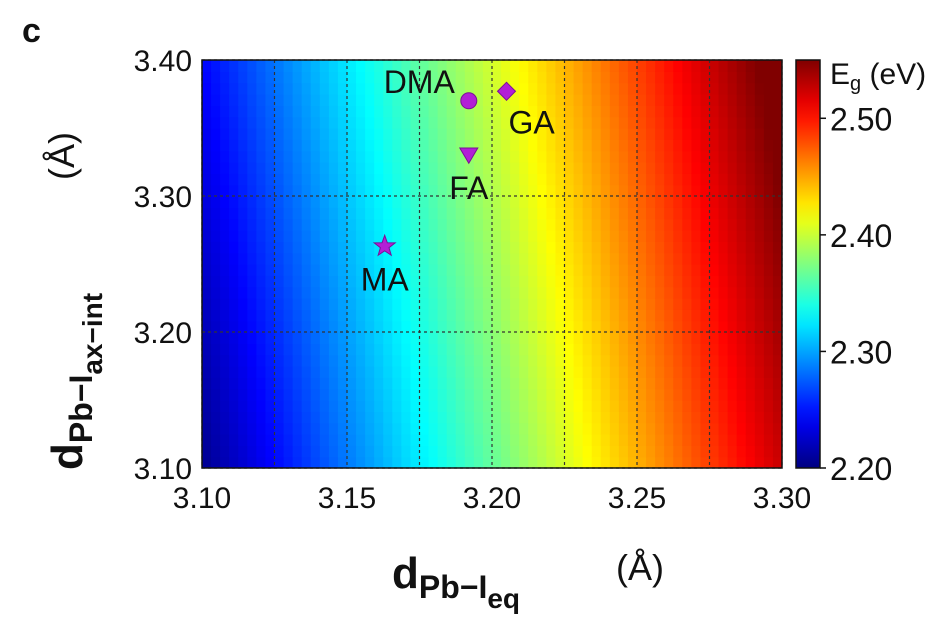 Image resolution: width=941 pixels, height=629 pixels. What do you see at coordinates (492, 498) in the screenshot?
I see `x-axis-ticks: 3.10 3.15 3.20 3.25 3.30` at bounding box center [492, 498].